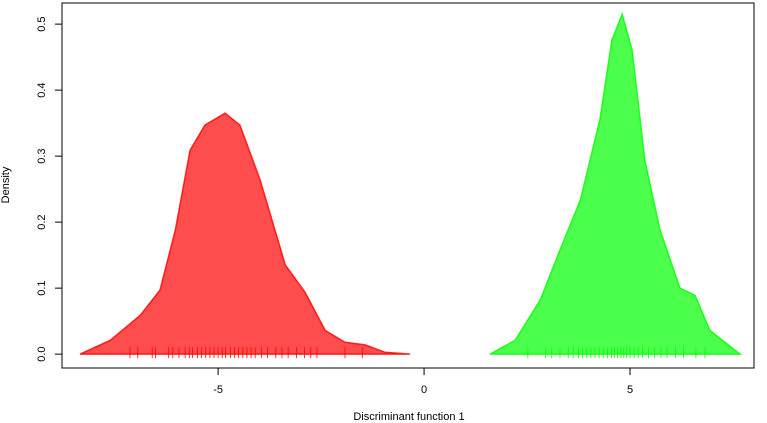 This screenshot has width=767, height=423. What do you see at coordinates (218, 390) in the screenshot?
I see `x-tick-label: -5` at bounding box center [218, 390].